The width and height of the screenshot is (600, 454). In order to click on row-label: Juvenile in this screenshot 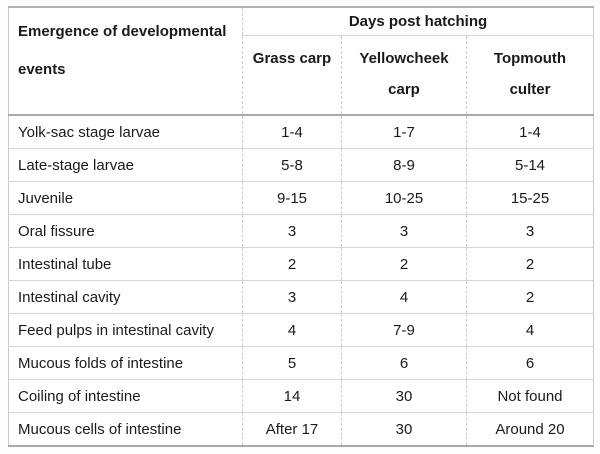, I will do `click(125, 198)`.